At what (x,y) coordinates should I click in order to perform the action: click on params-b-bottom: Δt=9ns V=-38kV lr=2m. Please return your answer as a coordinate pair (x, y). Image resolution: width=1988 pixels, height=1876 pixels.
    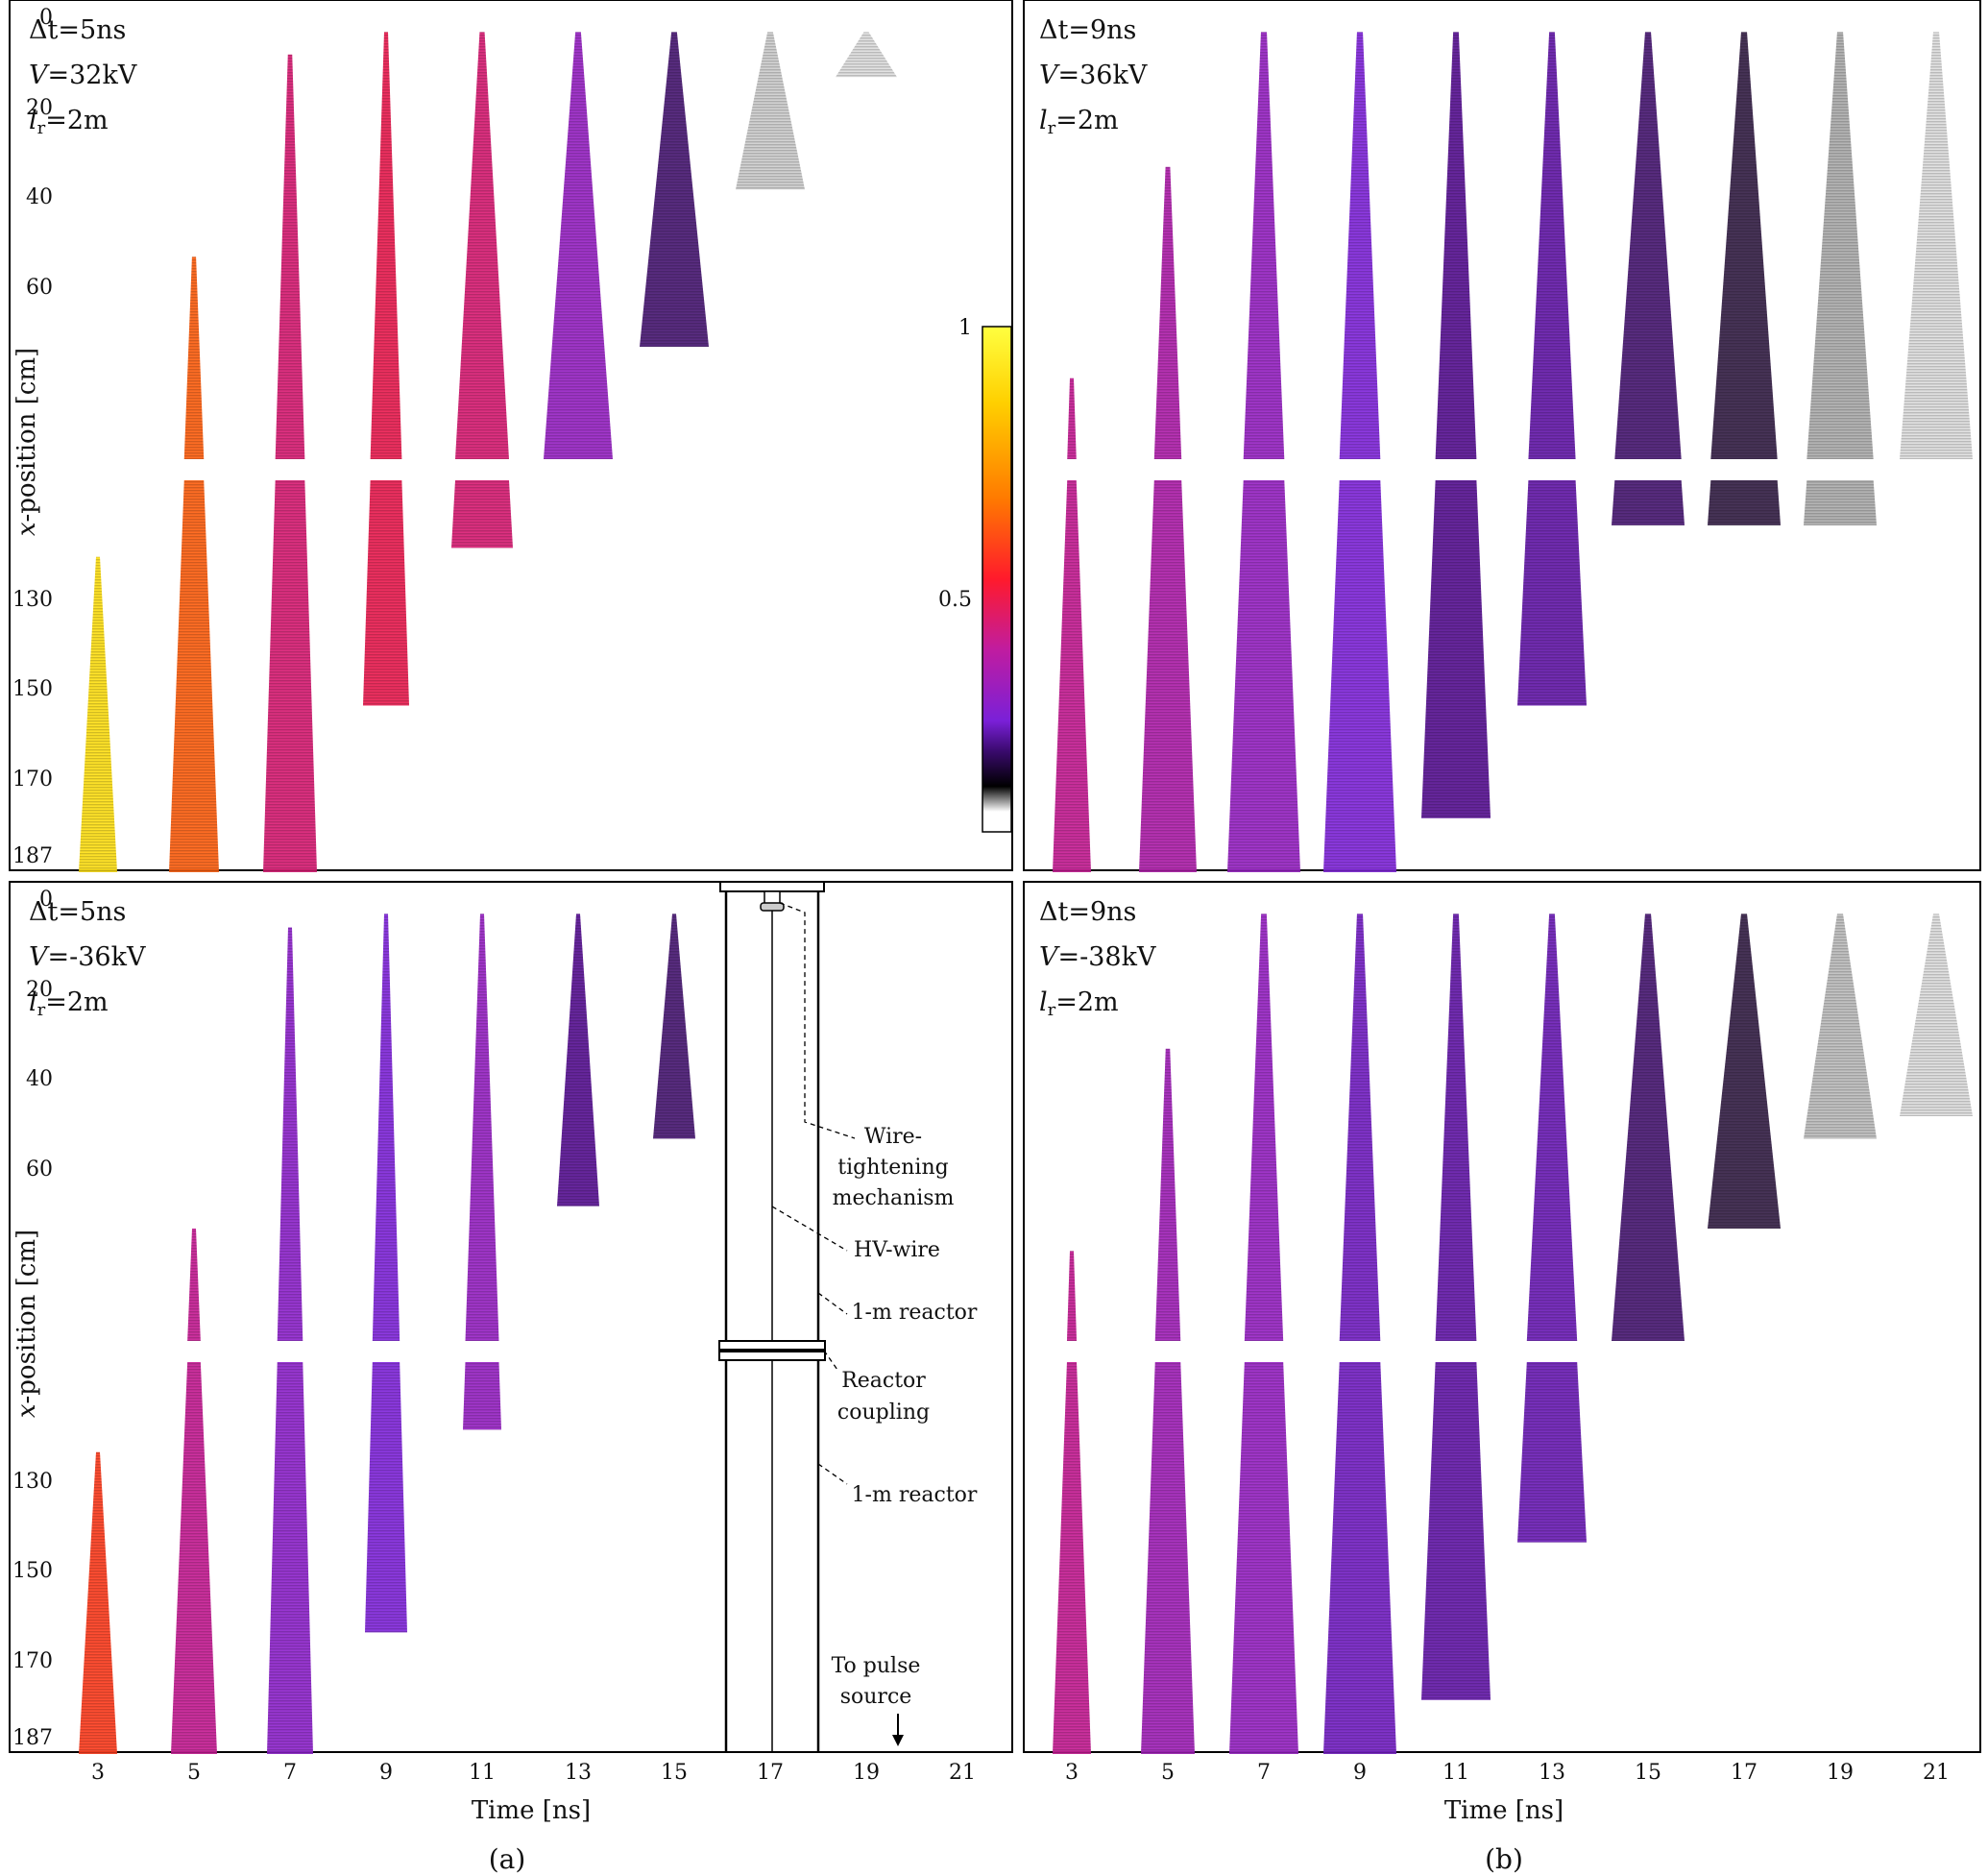
    Looking at the image, I should click on (1097, 958).